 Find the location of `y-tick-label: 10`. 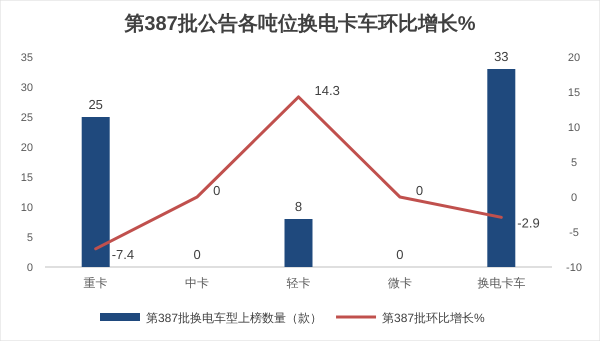

y-tick-label: 10 is located at coordinates (26, 208).